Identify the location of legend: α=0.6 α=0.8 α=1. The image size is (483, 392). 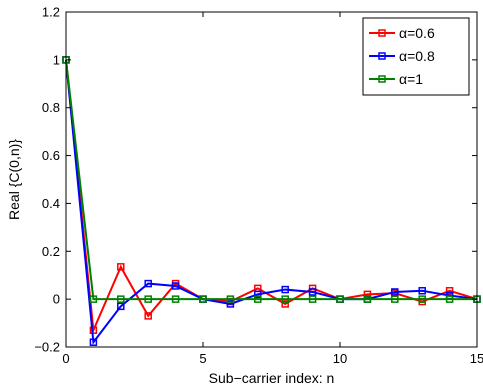
(416, 56).